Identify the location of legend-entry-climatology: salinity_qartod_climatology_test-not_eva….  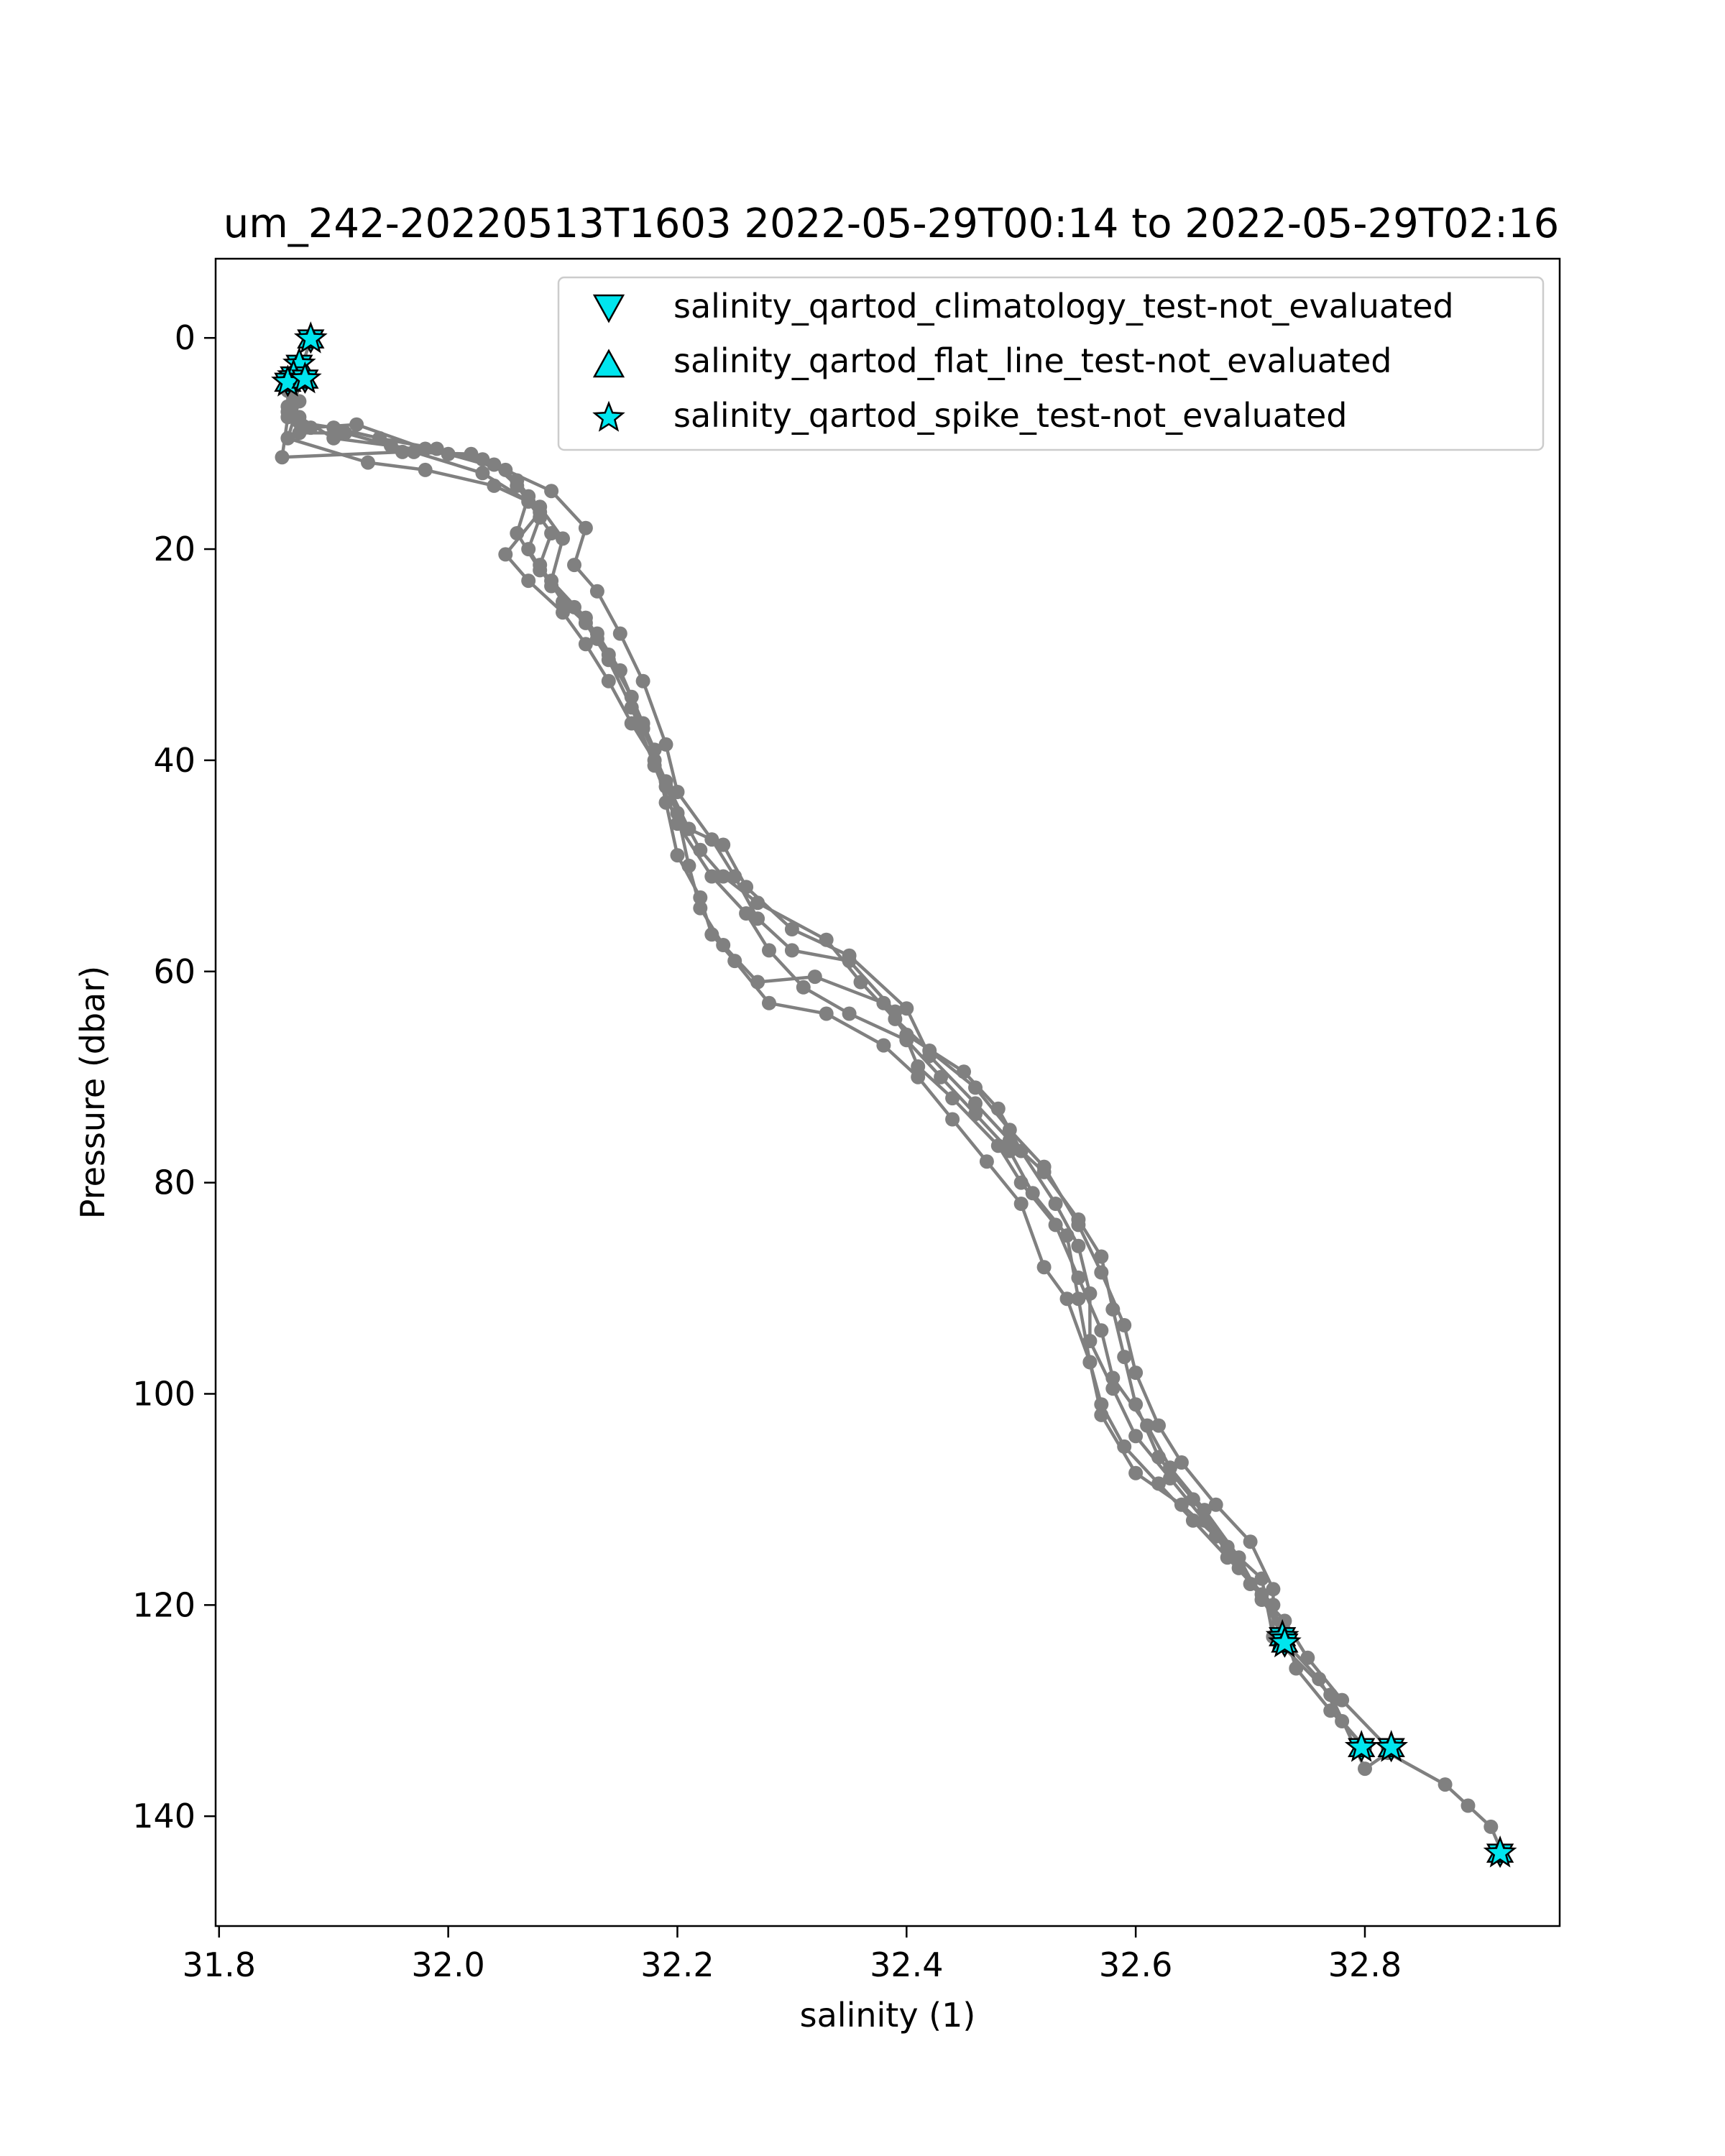
(1023, 306).